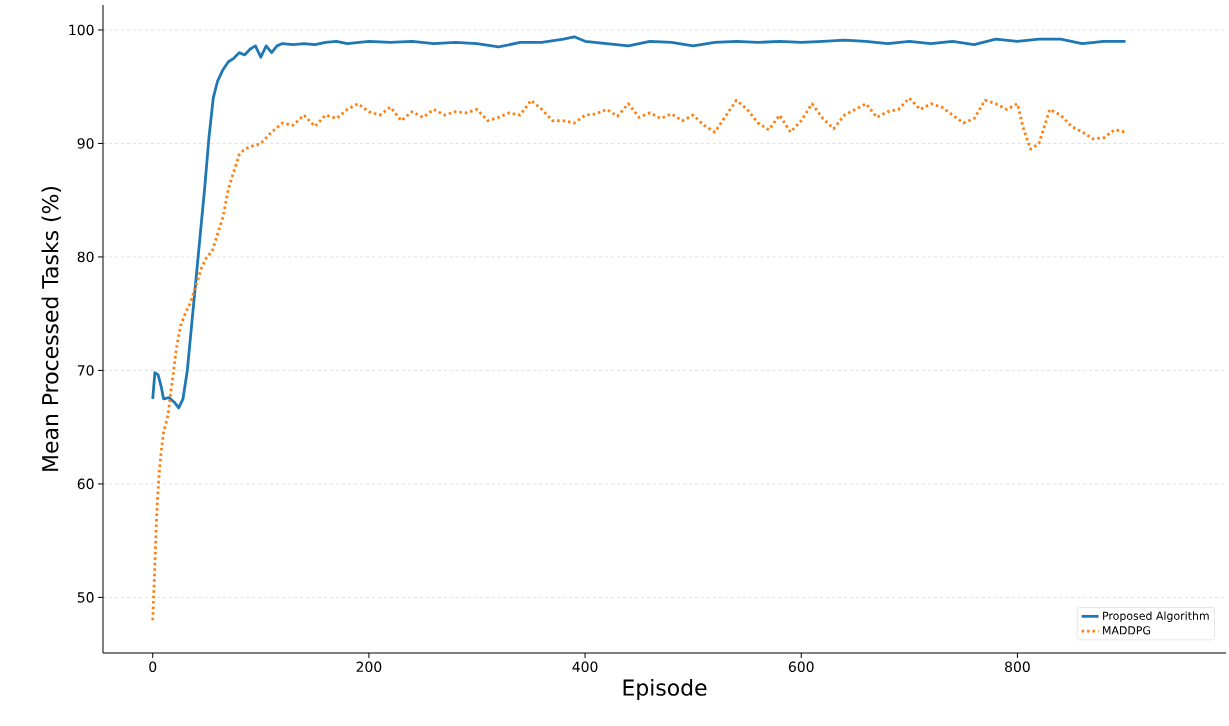 The height and width of the screenshot is (726, 1229). What do you see at coordinates (1017, 667) in the screenshot?
I see `x-tick-label: 800` at bounding box center [1017, 667].